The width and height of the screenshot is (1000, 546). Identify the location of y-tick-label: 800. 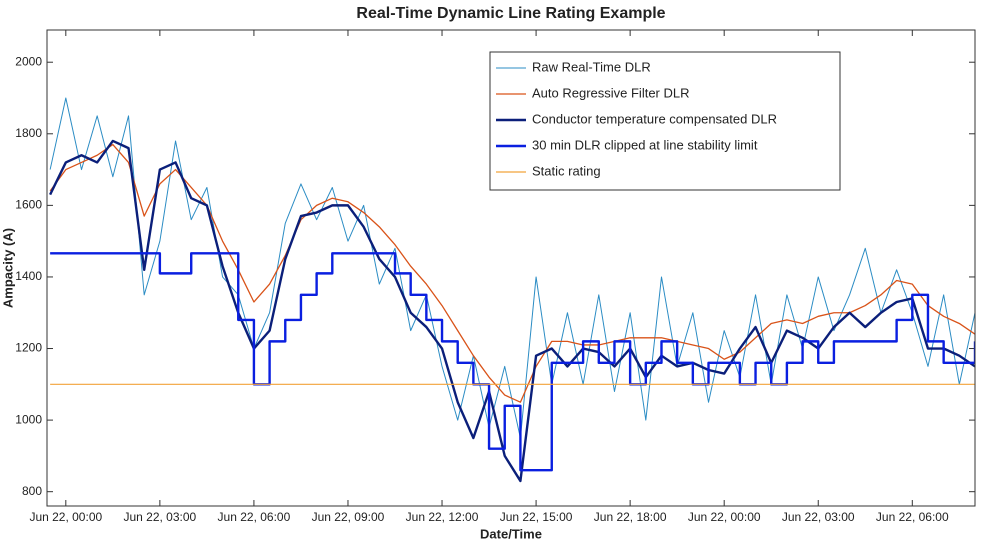
(32, 491).